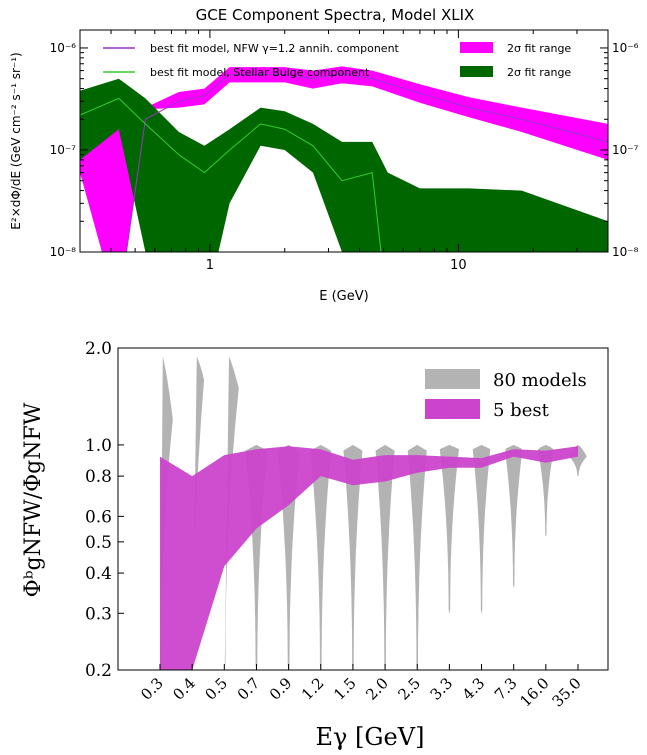  What do you see at coordinates (370, 737) in the screenshot?
I see `ratio-x-axis-label: Eγ [GeV]` at bounding box center [370, 737].